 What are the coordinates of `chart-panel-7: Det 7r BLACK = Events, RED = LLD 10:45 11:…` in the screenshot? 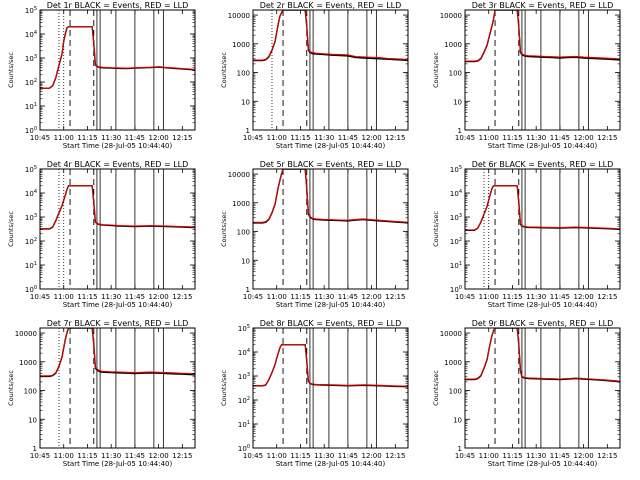 It's located at (101, 393).